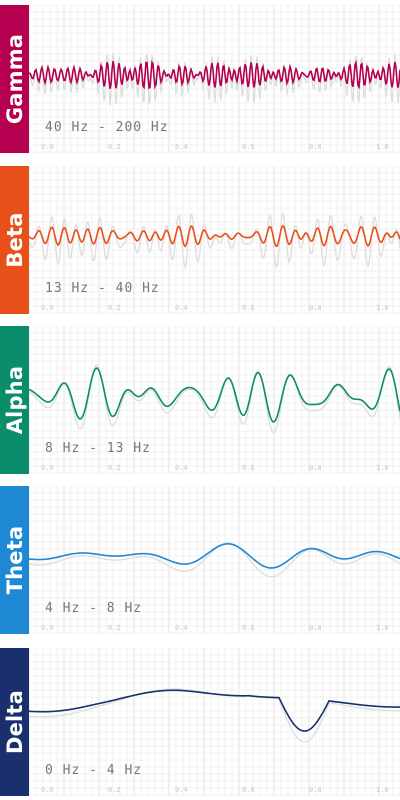 Image resolution: width=400 pixels, height=800 pixels. I want to click on frequency-range-label: 4 Hz - 8 Hz, so click(94, 608).